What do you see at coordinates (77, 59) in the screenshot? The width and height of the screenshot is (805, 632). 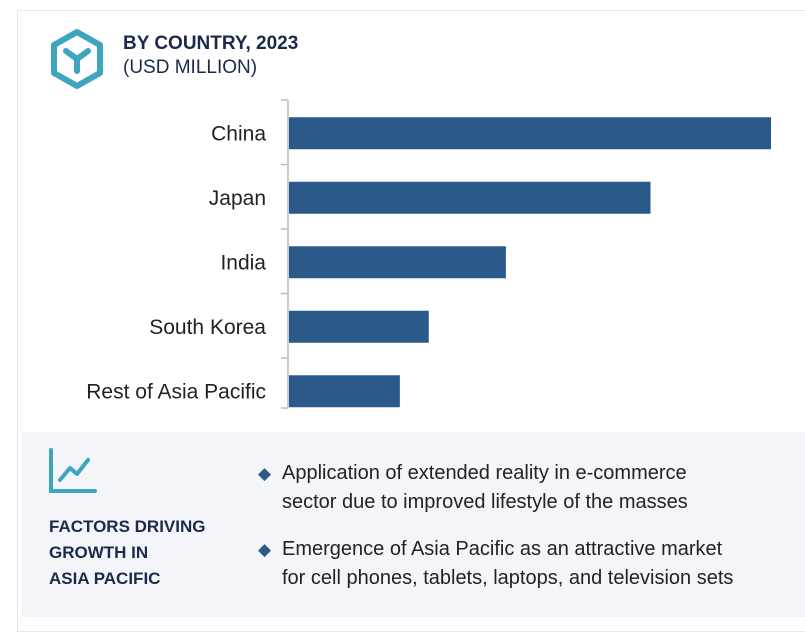 I see `hexagon-y-icon` at bounding box center [77, 59].